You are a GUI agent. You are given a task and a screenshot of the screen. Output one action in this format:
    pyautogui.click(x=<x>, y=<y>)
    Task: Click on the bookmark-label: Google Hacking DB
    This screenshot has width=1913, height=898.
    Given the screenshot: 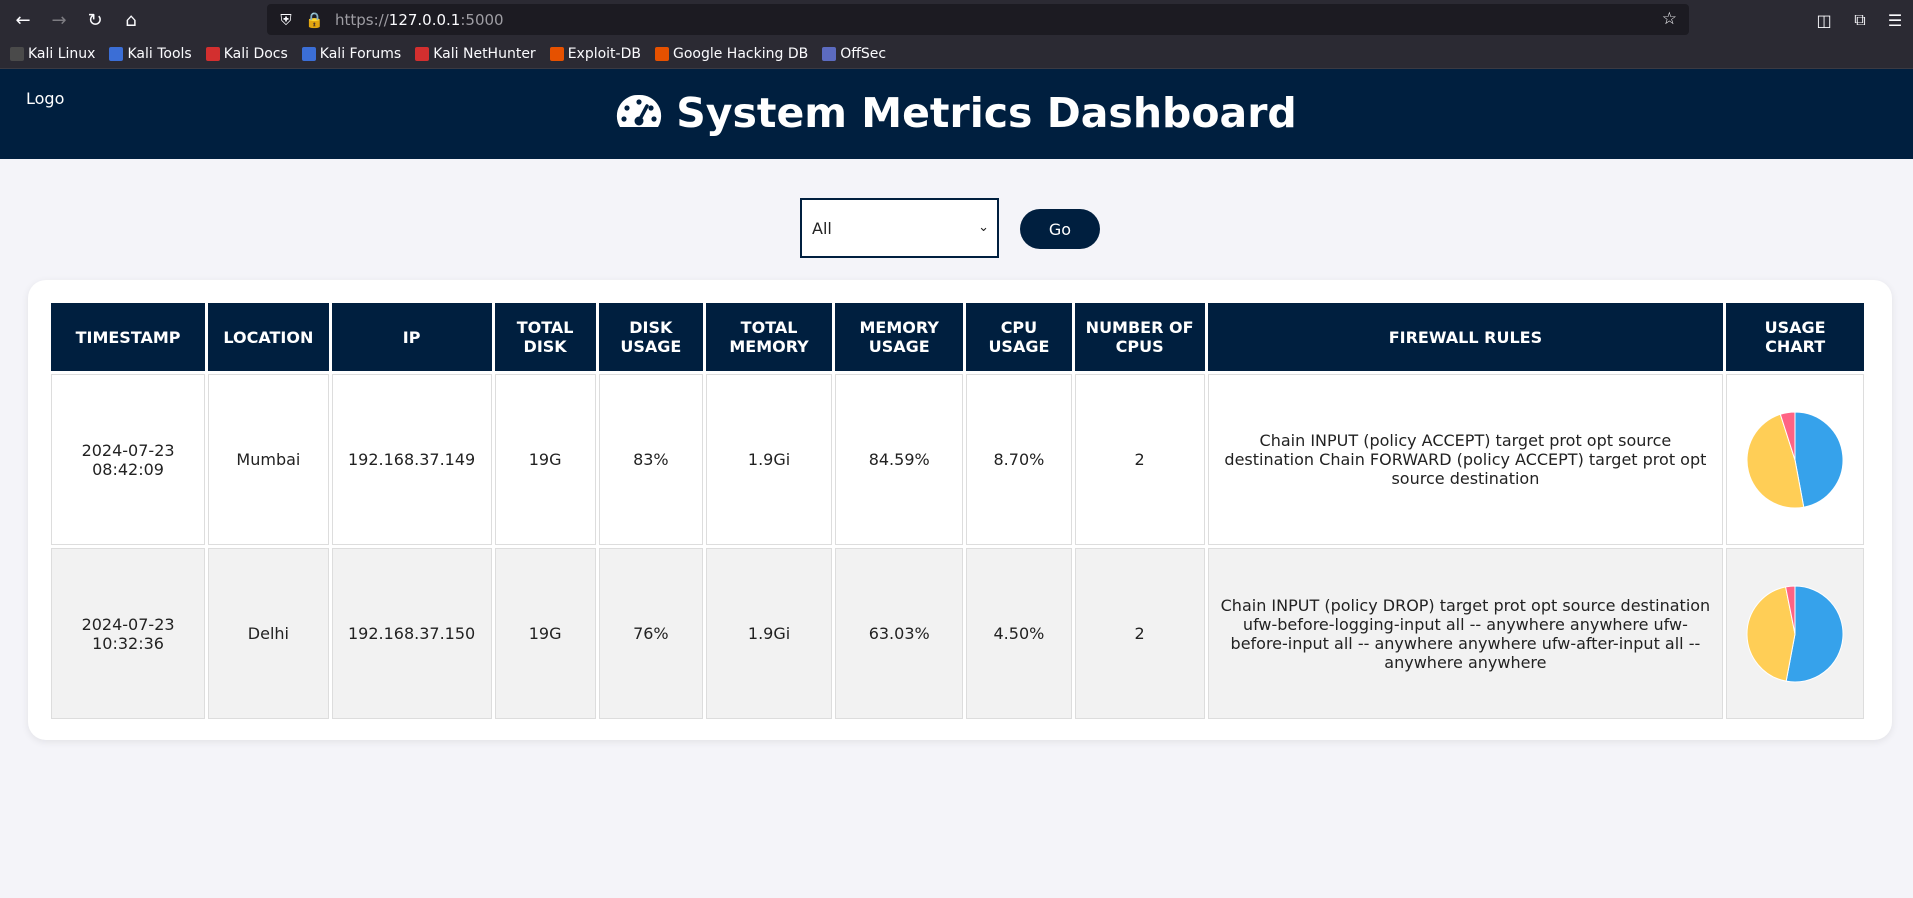 What is the action you would take?
    pyautogui.click(x=740, y=54)
    